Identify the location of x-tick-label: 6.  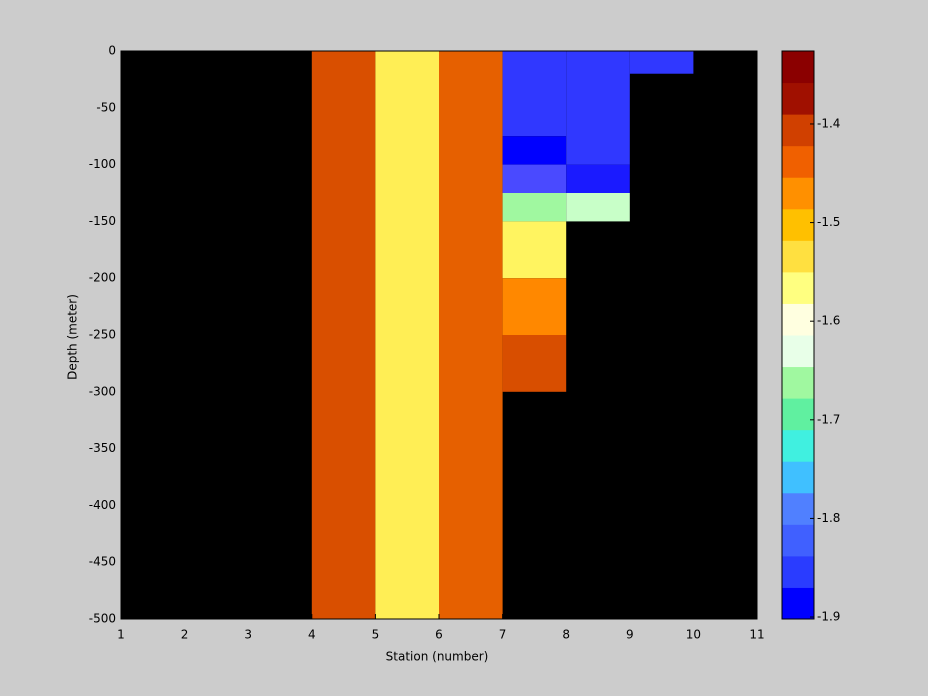
(439, 635).